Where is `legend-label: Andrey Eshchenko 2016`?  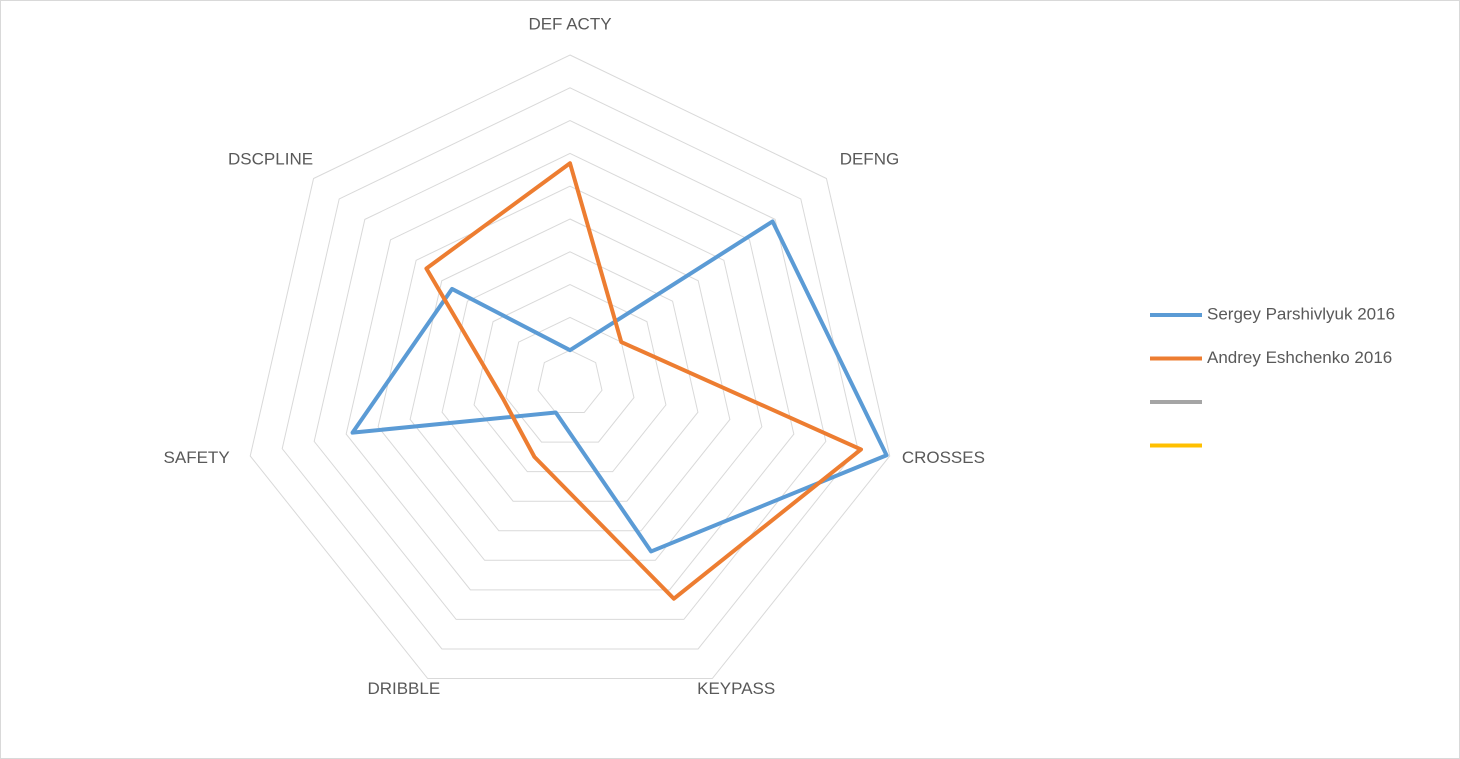 legend-label: Andrey Eshchenko 2016 is located at coordinates (1299, 357).